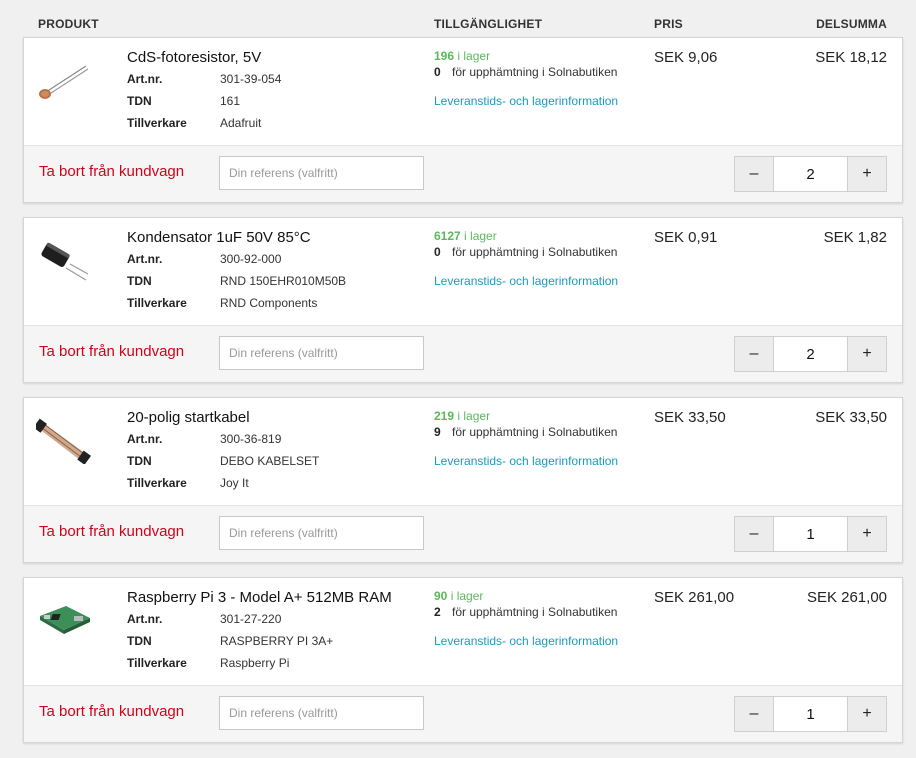 The image size is (916, 758). I want to click on header-product: PRODUKT, so click(68, 24).